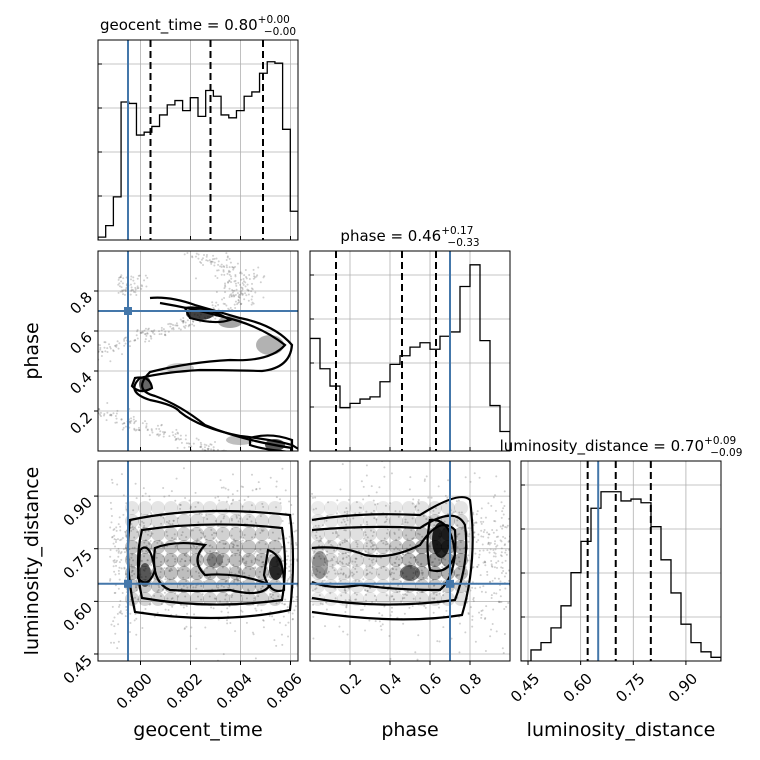  What do you see at coordinates (280, 32) in the screenshot?
I see `title-minus: −0.00` at bounding box center [280, 32].